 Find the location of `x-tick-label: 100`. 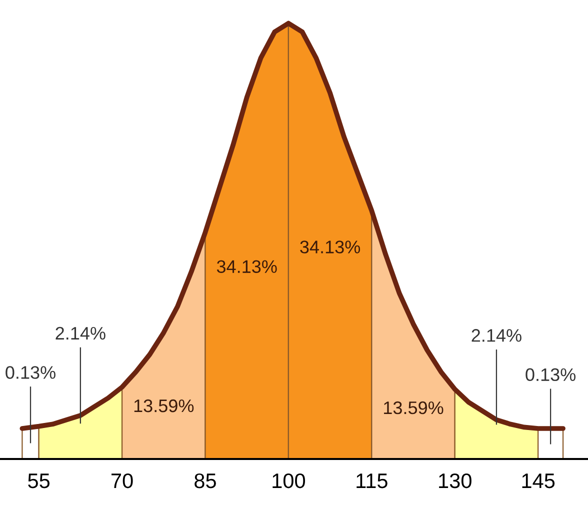

x-tick-label: 100 is located at coordinates (289, 480).